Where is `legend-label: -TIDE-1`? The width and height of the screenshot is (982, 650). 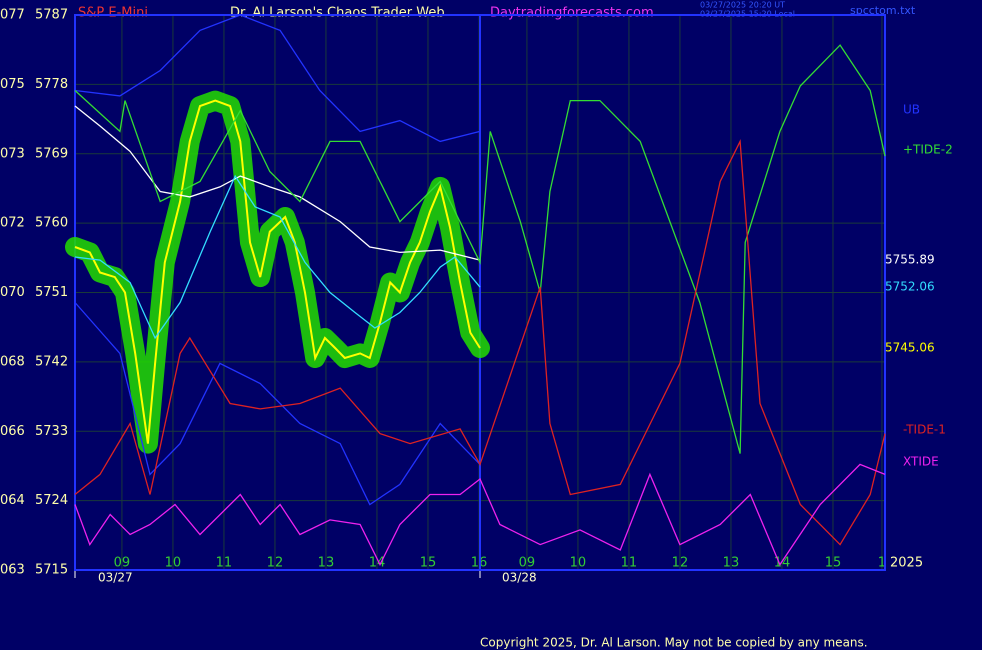 legend-label: -TIDE-1 is located at coordinates (924, 430).